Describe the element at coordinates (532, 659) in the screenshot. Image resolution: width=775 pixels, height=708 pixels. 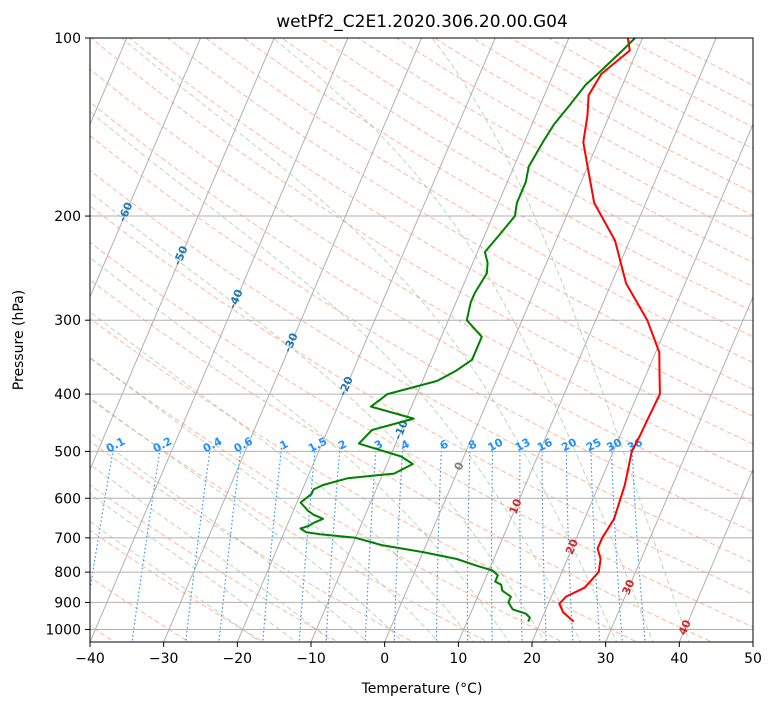
I see `x-tick-label: 20` at that location.